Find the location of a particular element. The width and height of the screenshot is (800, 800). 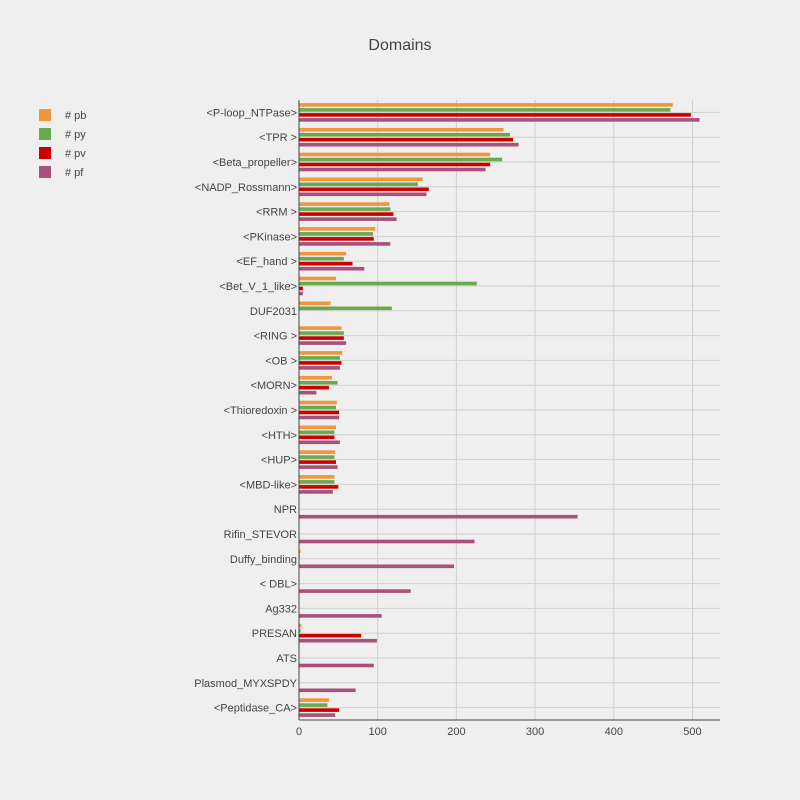

category-label: <PKinase> is located at coordinates (270, 237).